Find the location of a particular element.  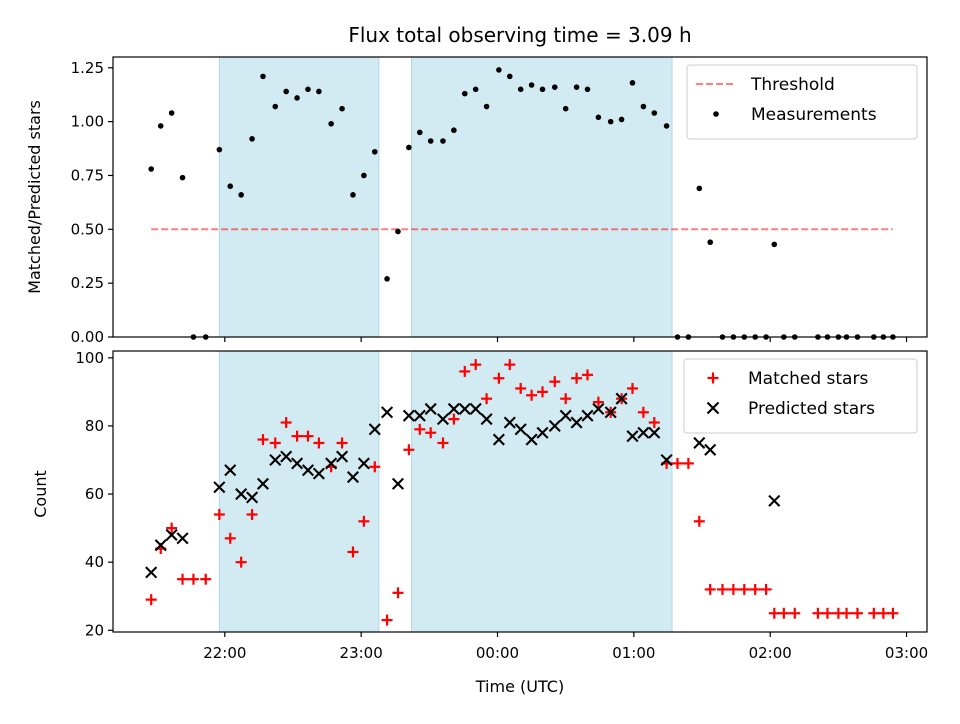

measurements-point-33-shape is located at coordinates (509, 76).